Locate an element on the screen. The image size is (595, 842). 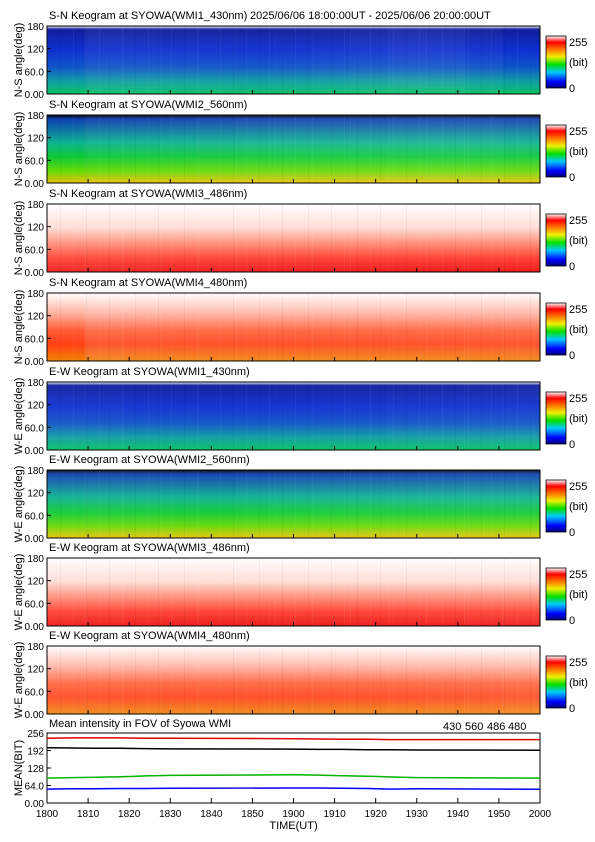
legend-486: 486 is located at coordinates (496, 727).